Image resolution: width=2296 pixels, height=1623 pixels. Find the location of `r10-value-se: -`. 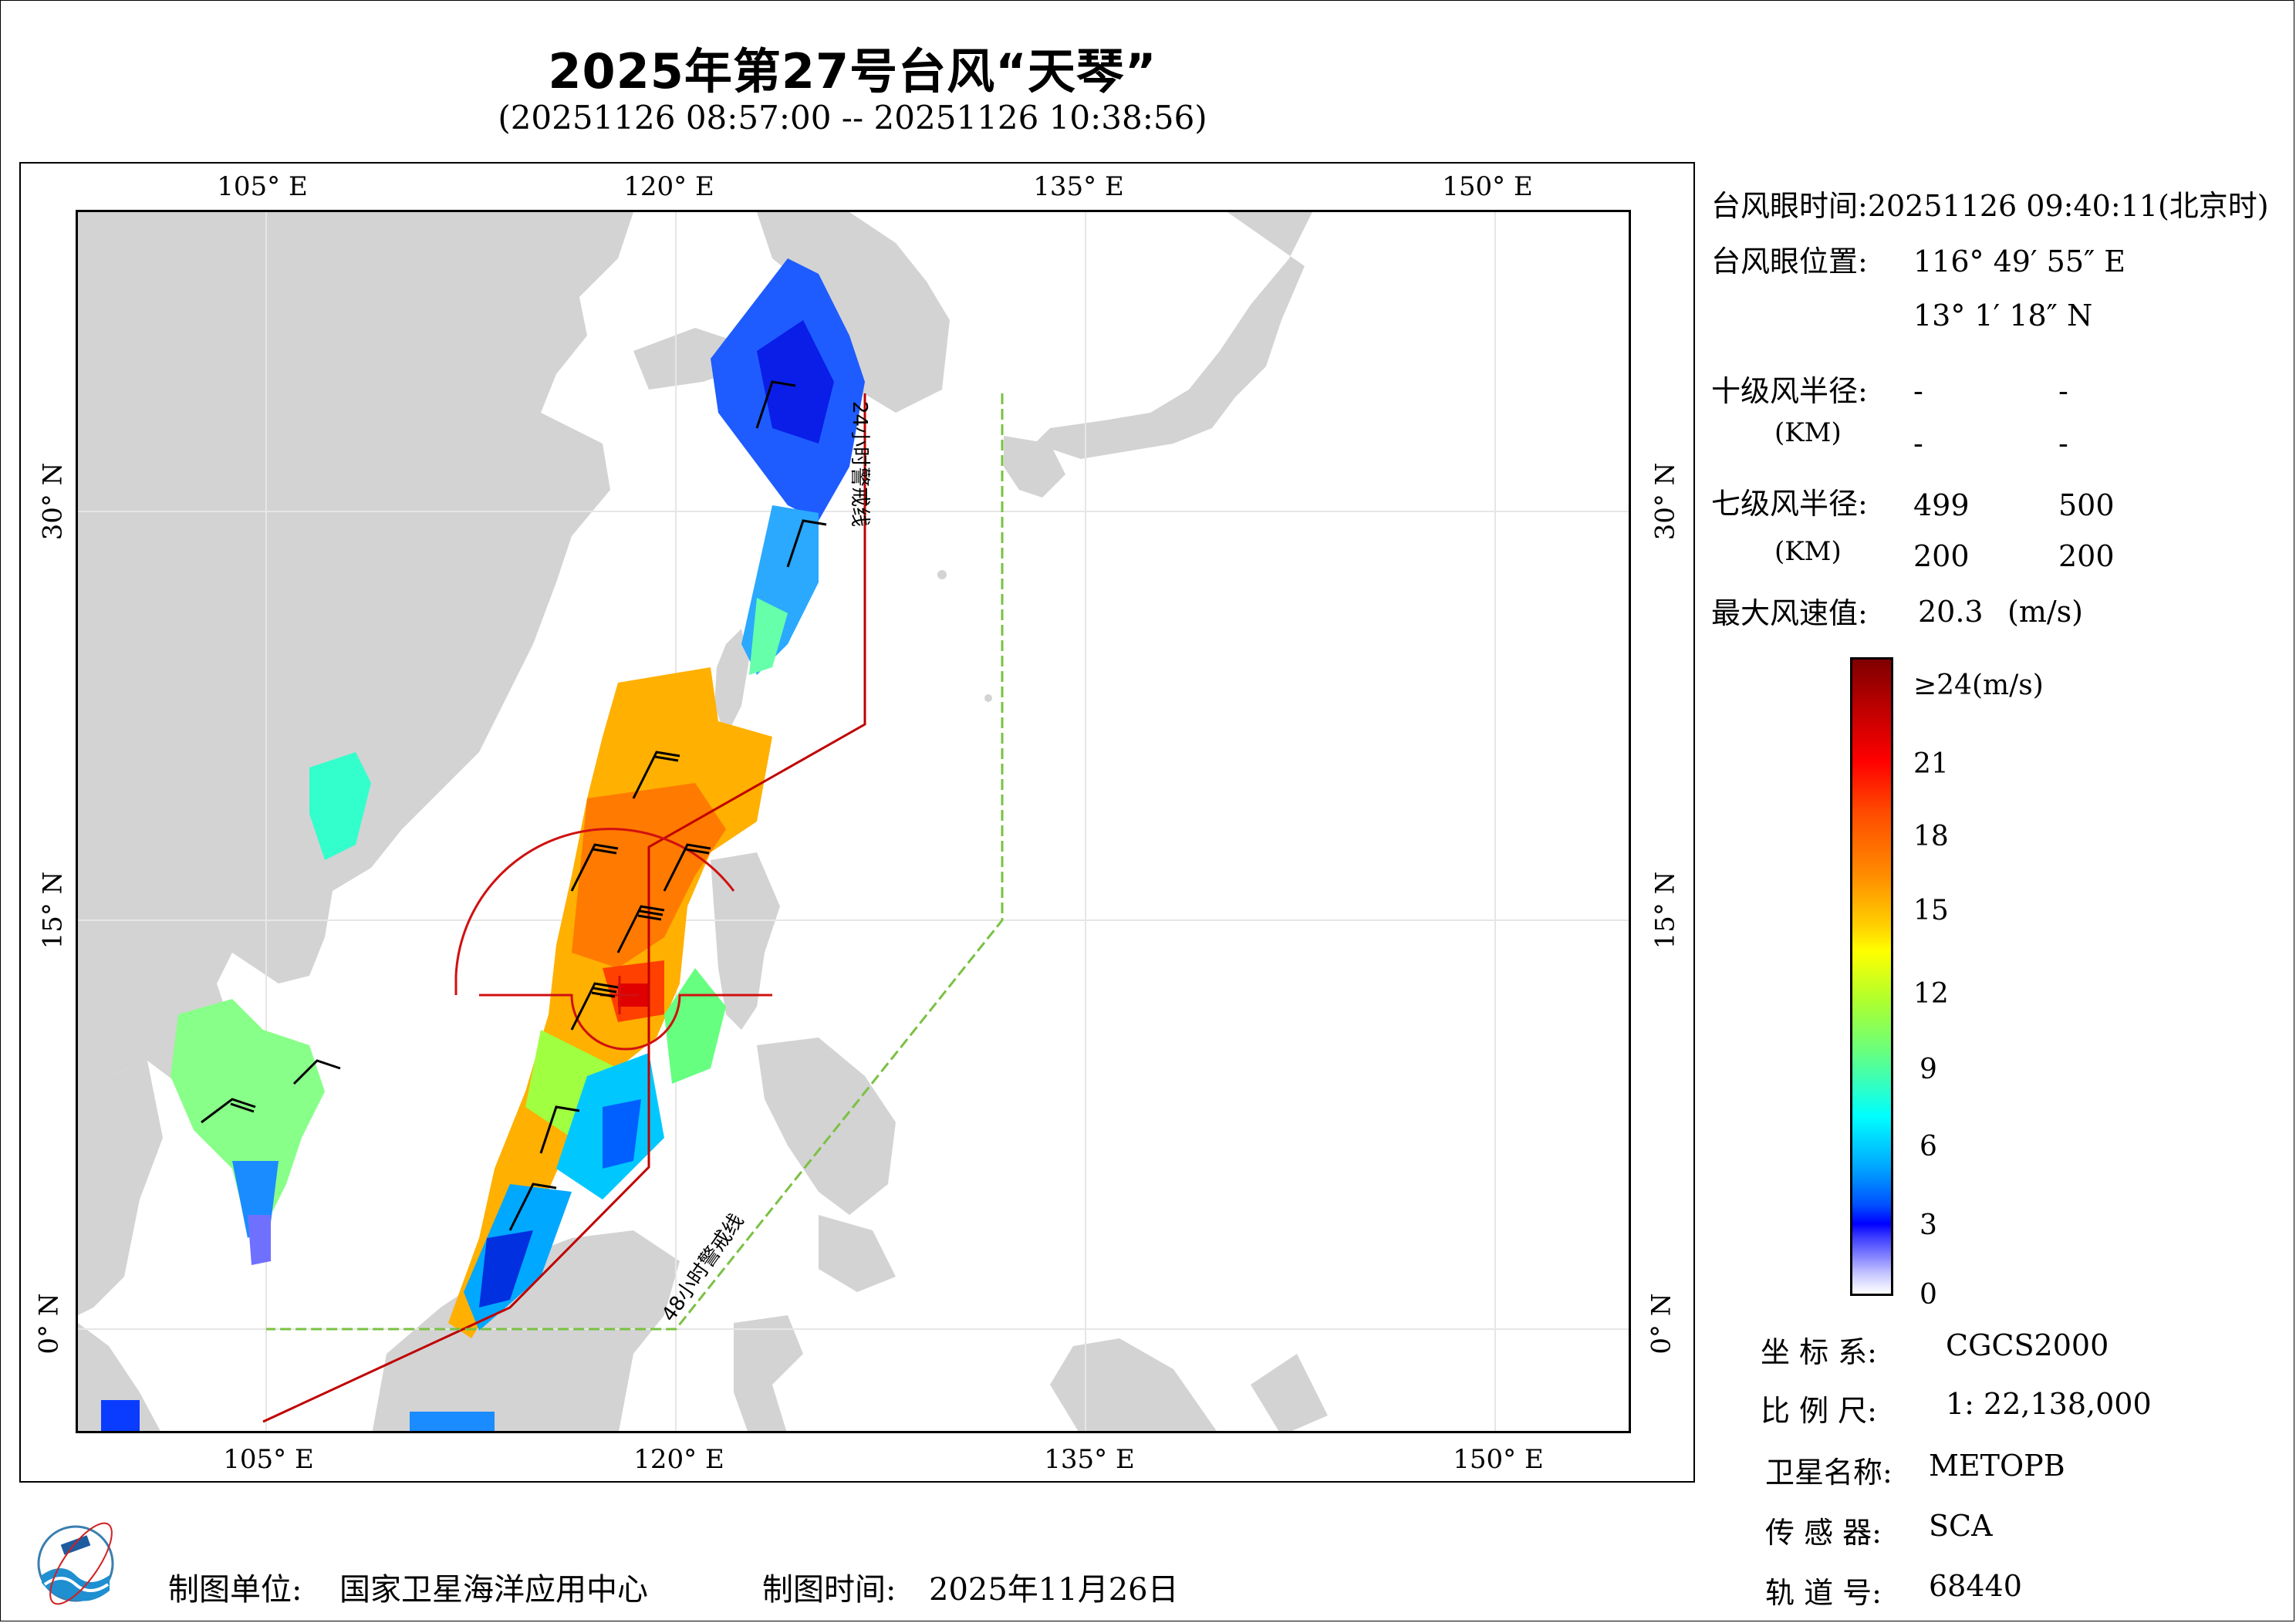

r10-value-se: - is located at coordinates (2063, 391).